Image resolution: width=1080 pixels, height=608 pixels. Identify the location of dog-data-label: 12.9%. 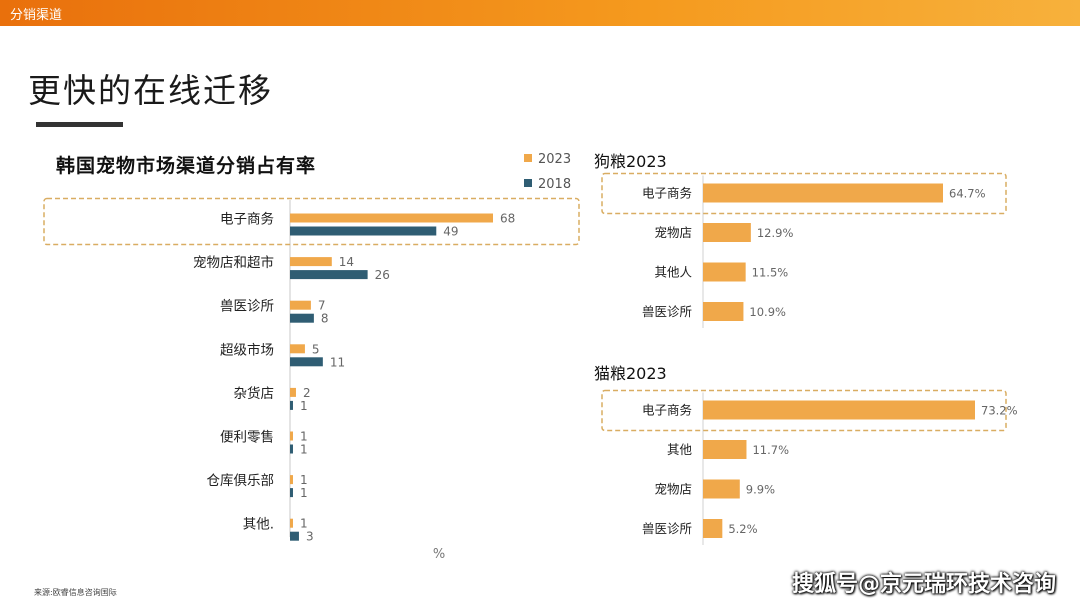
(775, 233).